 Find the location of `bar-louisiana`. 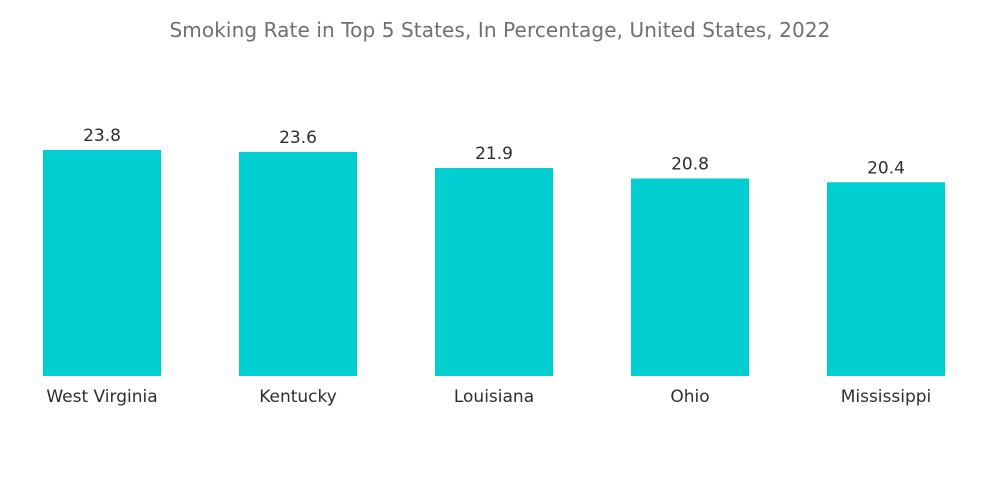

bar-louisiana is located at coordinates (494, 272).